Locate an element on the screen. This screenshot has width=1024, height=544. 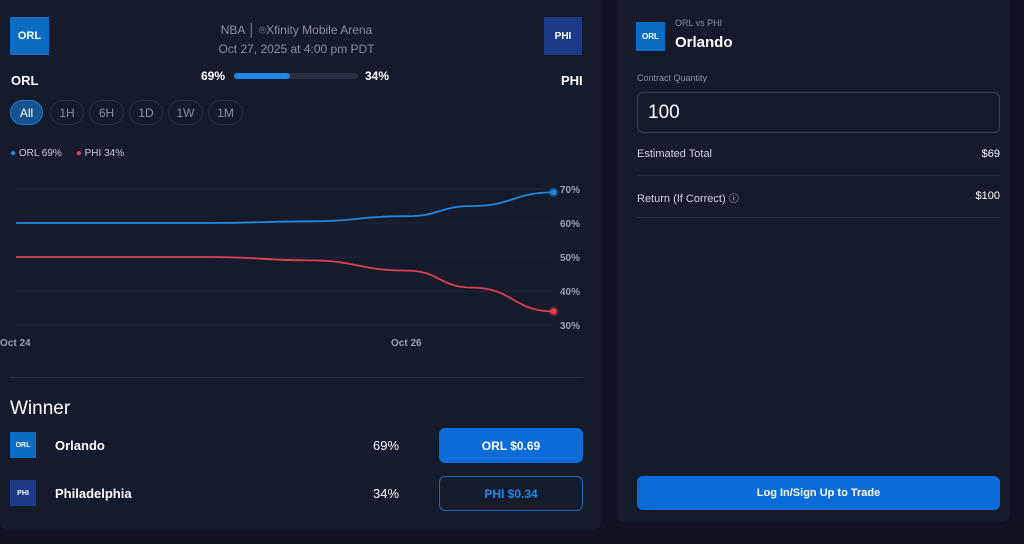
est-label: Estimated Total is located at coordinates (675, 154).